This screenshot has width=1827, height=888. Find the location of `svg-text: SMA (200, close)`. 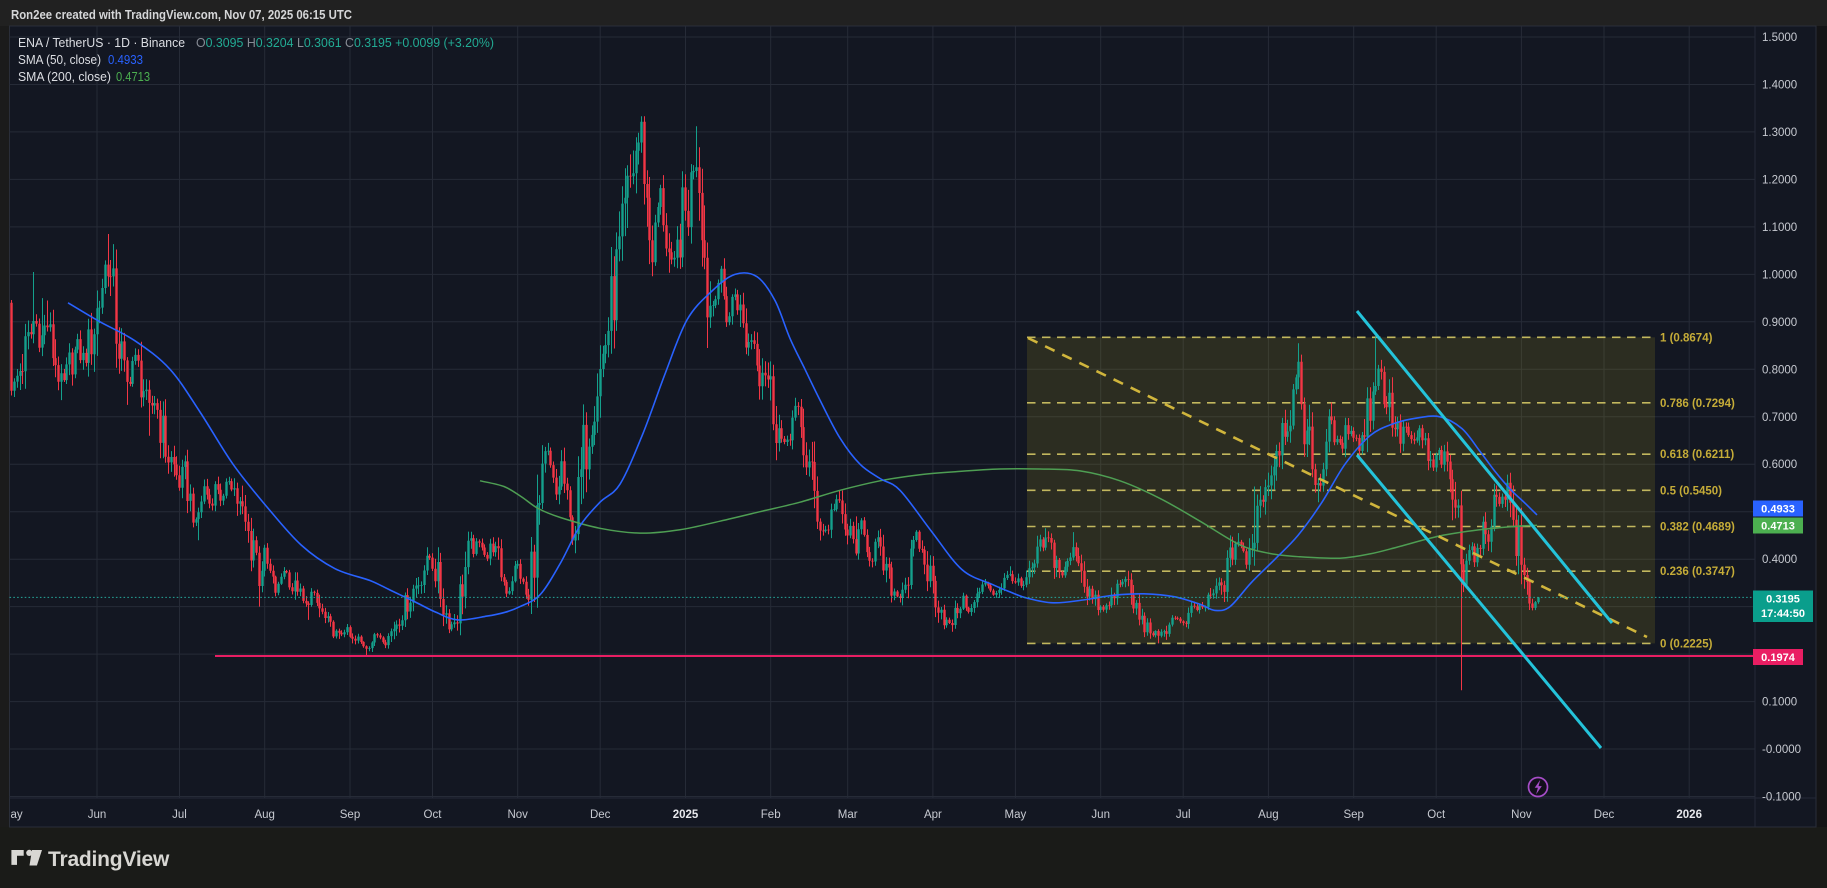

svg-text: SMA (200, close) is located at coordinates (64, 77).